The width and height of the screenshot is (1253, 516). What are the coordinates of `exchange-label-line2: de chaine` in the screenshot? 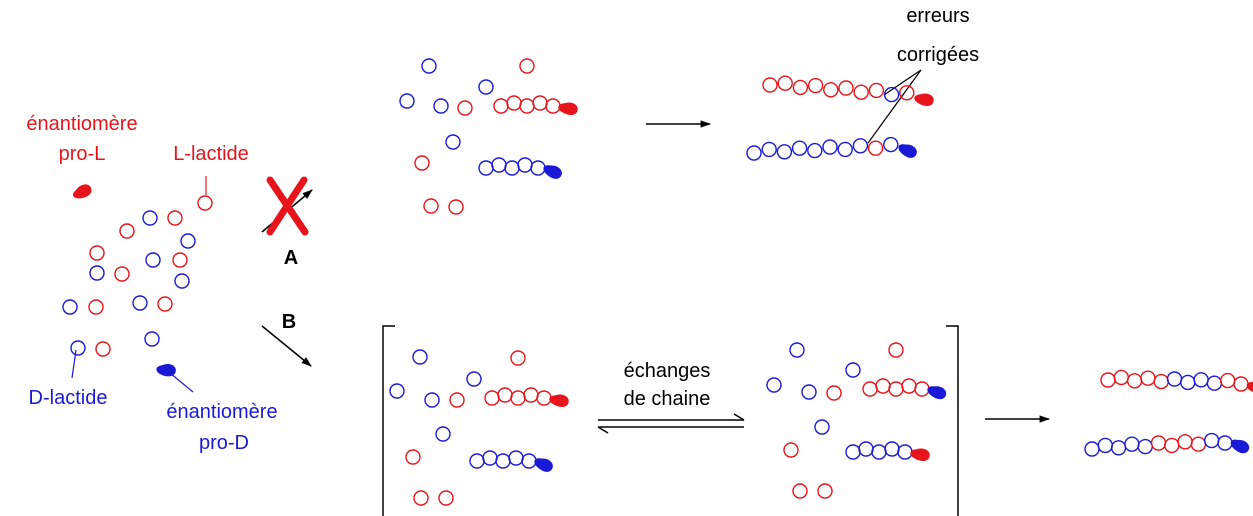 It's located at (667, 399).